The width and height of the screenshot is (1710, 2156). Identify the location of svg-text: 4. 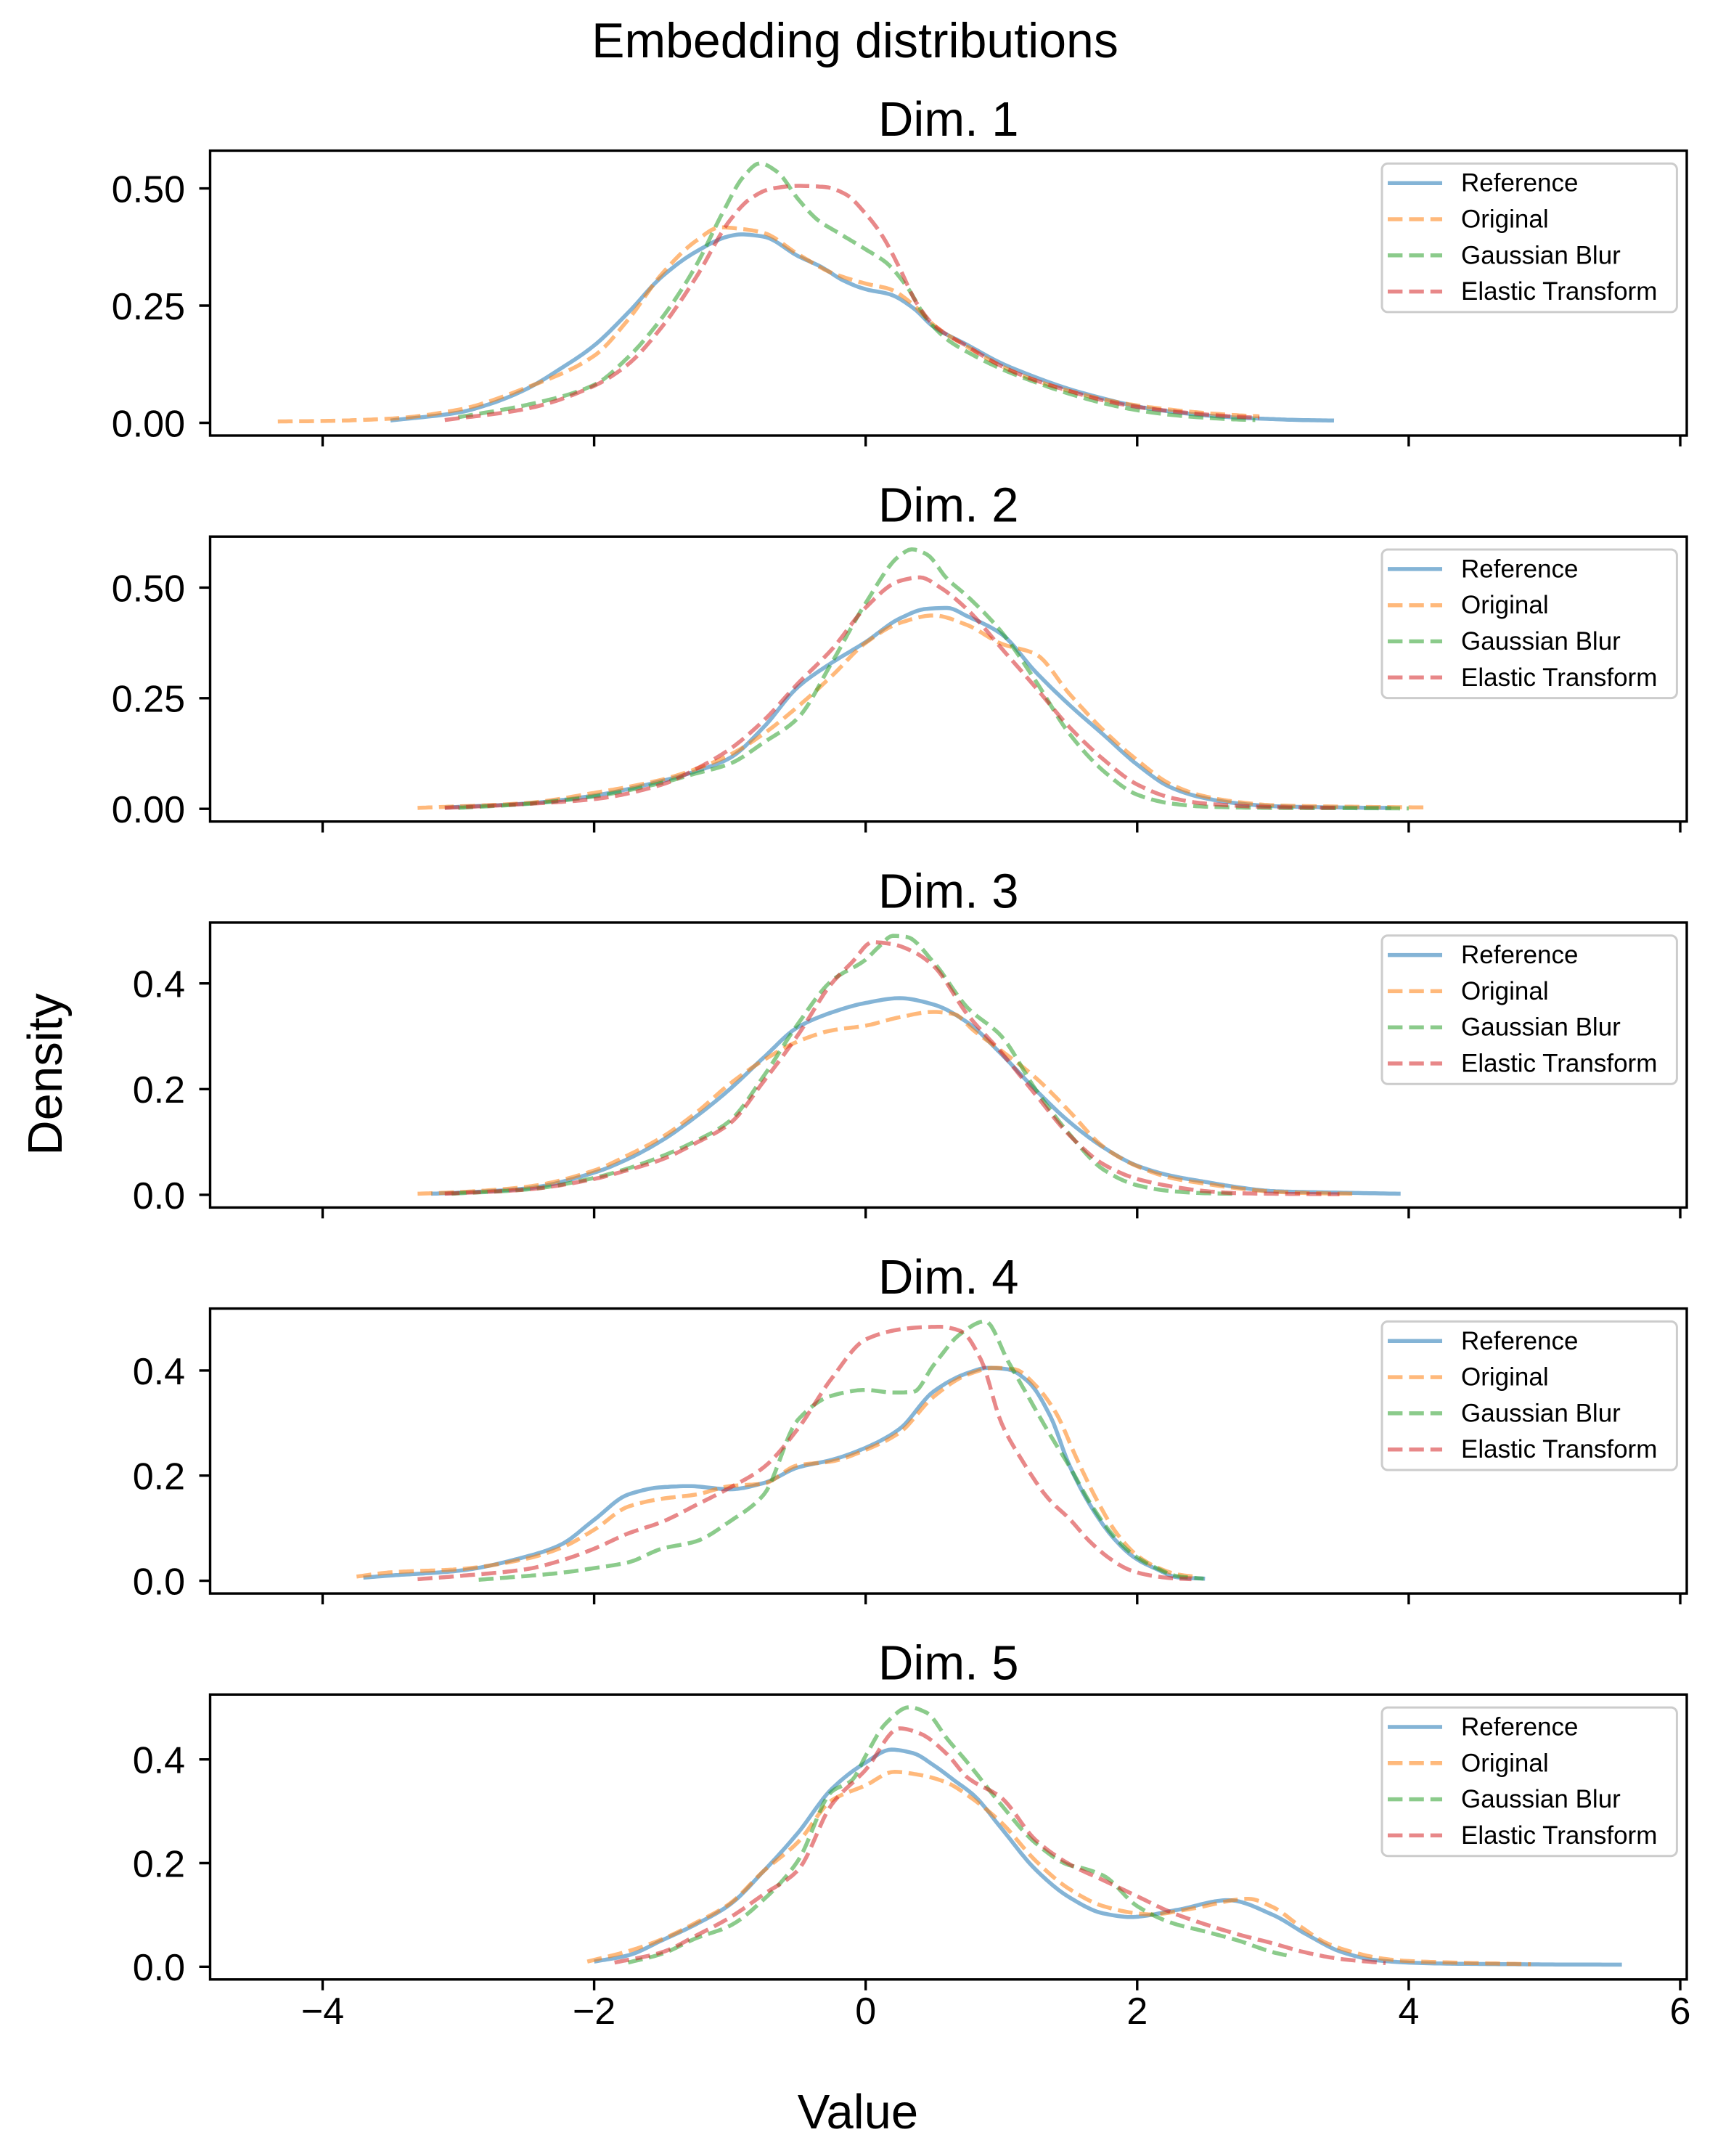
(1408, 2012).